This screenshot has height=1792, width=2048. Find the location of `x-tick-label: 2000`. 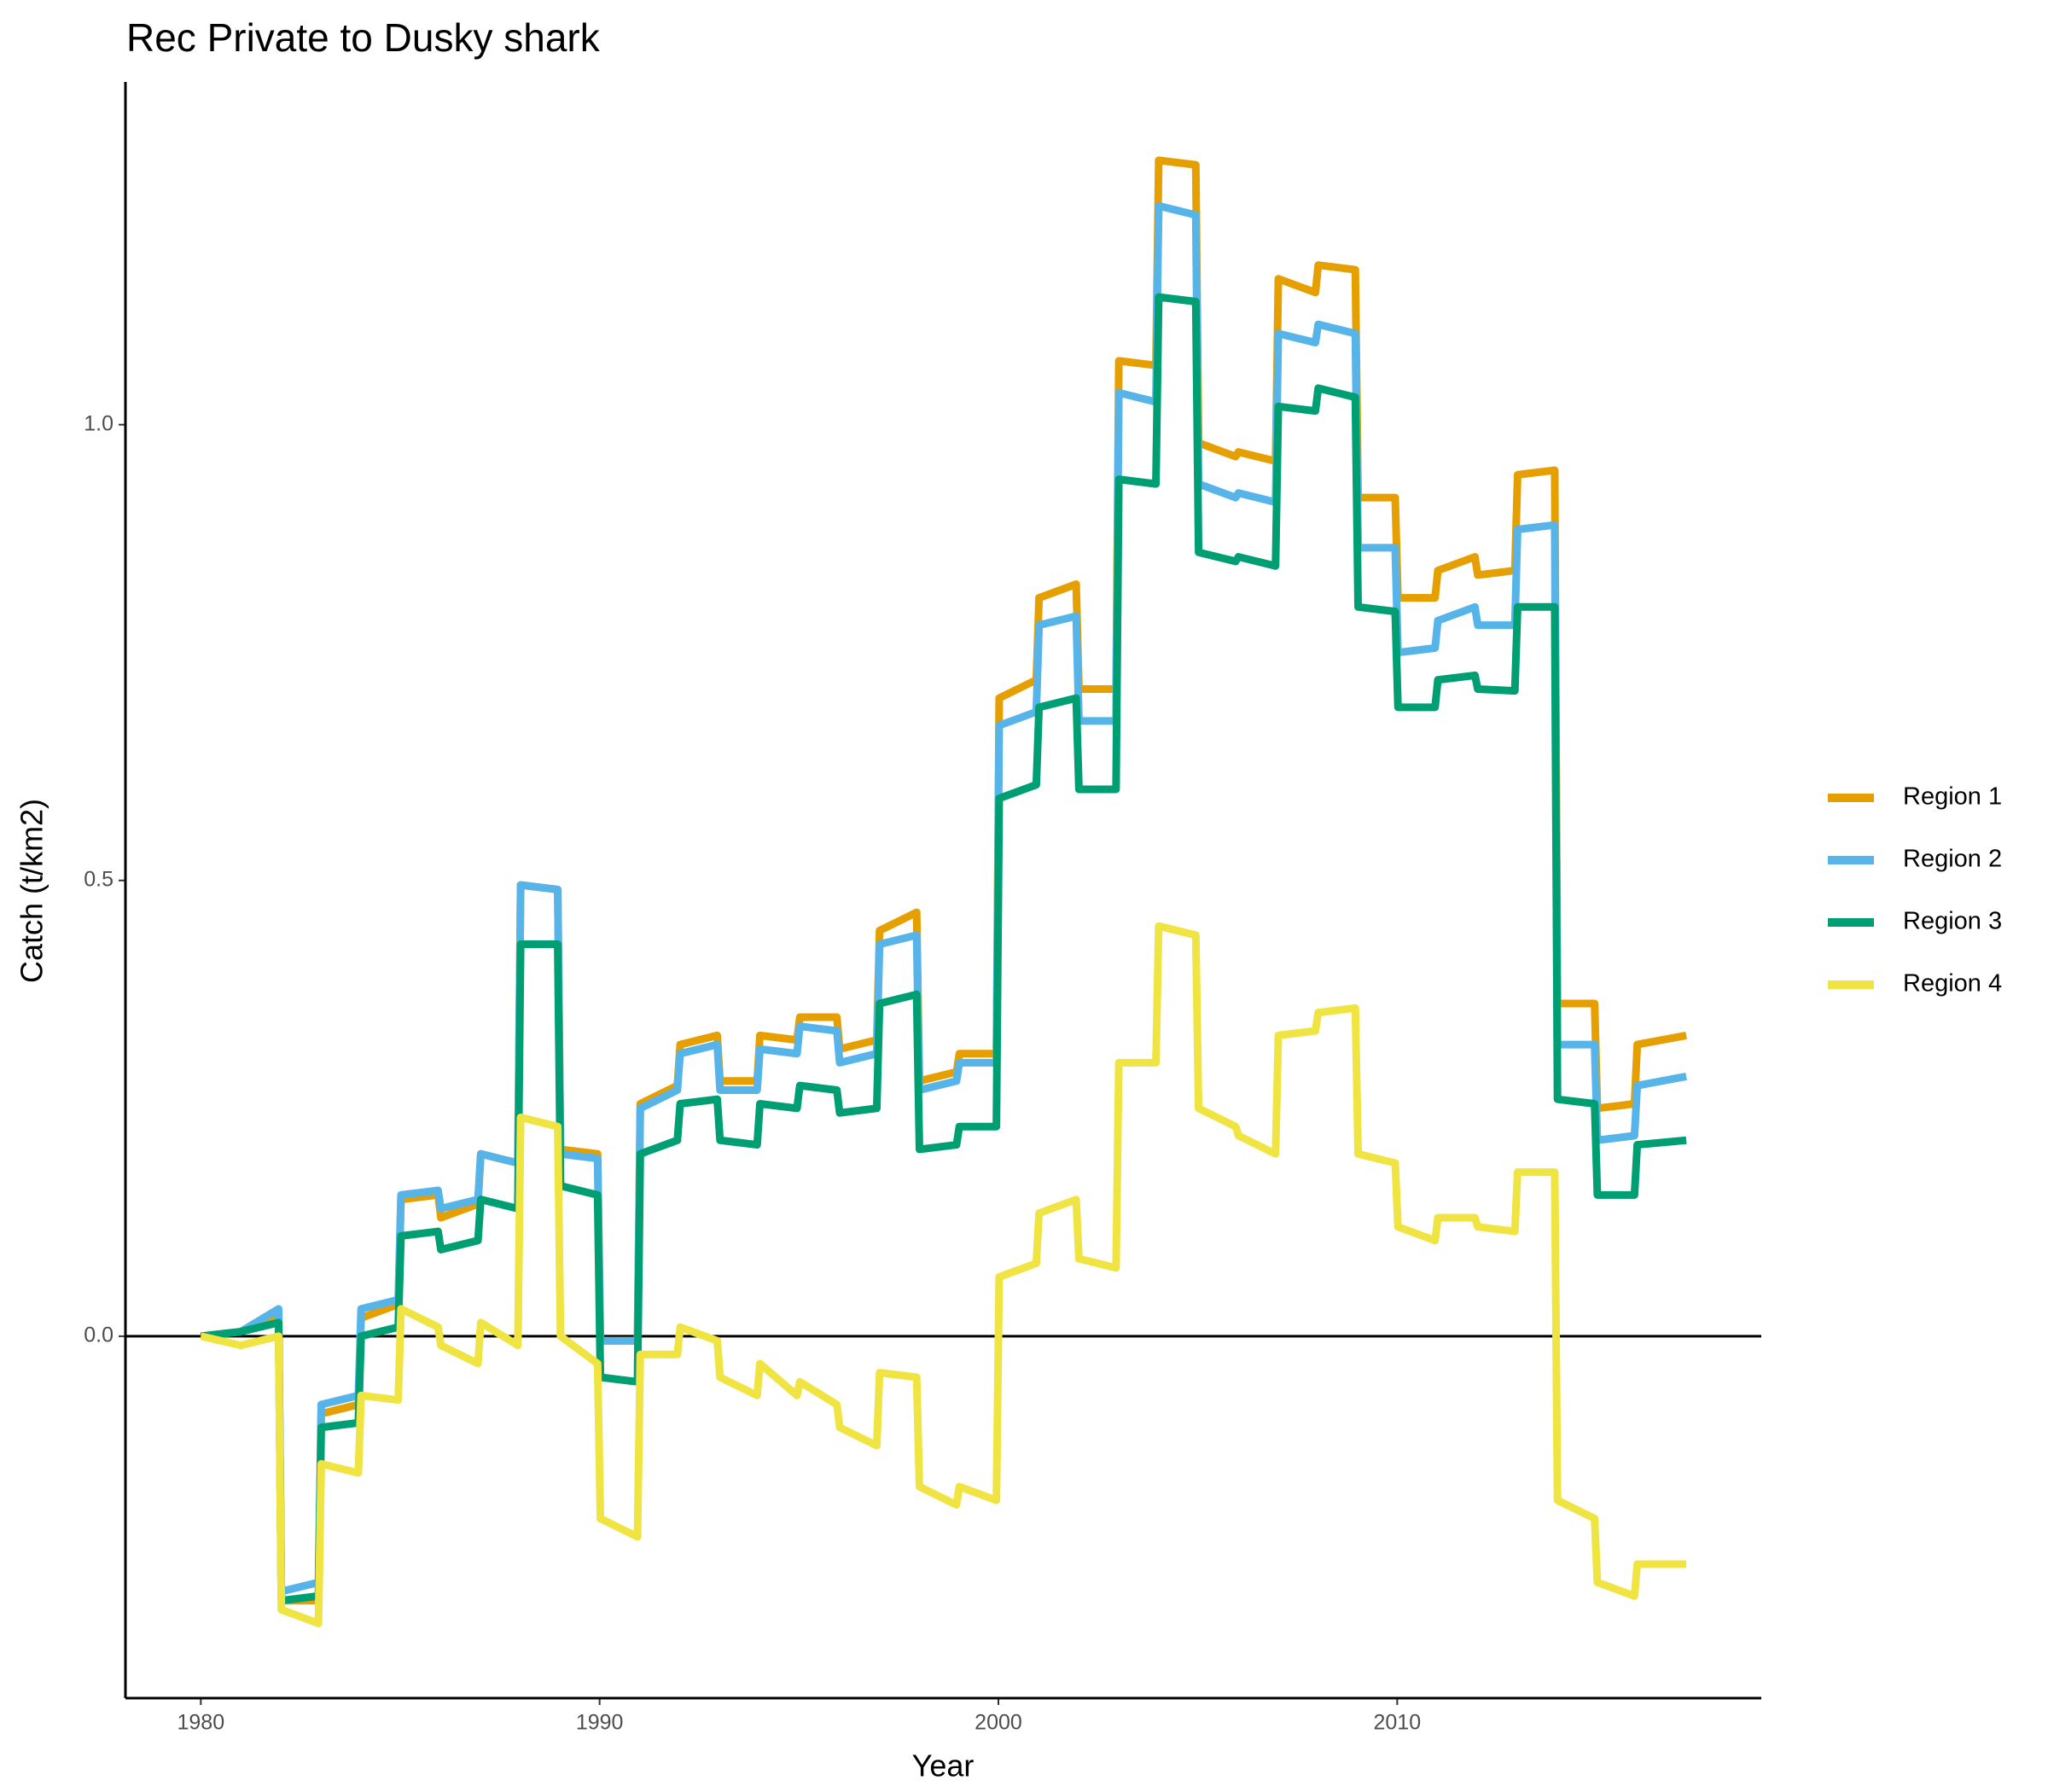

x-tick-label: 2000 is located at coordinates (999, 1723).